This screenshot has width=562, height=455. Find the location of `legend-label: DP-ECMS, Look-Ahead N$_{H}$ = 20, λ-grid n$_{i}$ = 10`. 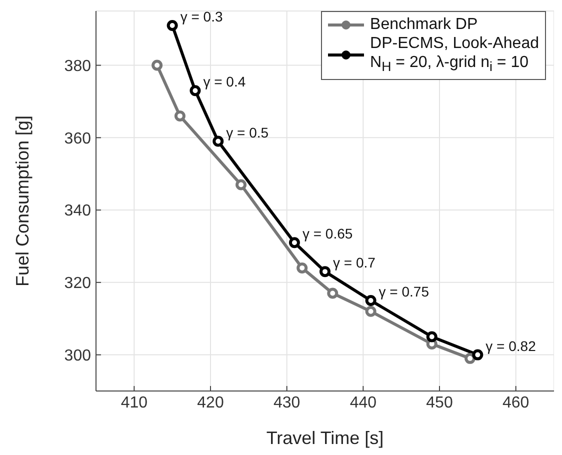

legend-label: DP-ECMS, Look-Ahead N$_{H}$ = 20, λ-grid n$_{i}$ = 10 is located at coordinates (454, 54).